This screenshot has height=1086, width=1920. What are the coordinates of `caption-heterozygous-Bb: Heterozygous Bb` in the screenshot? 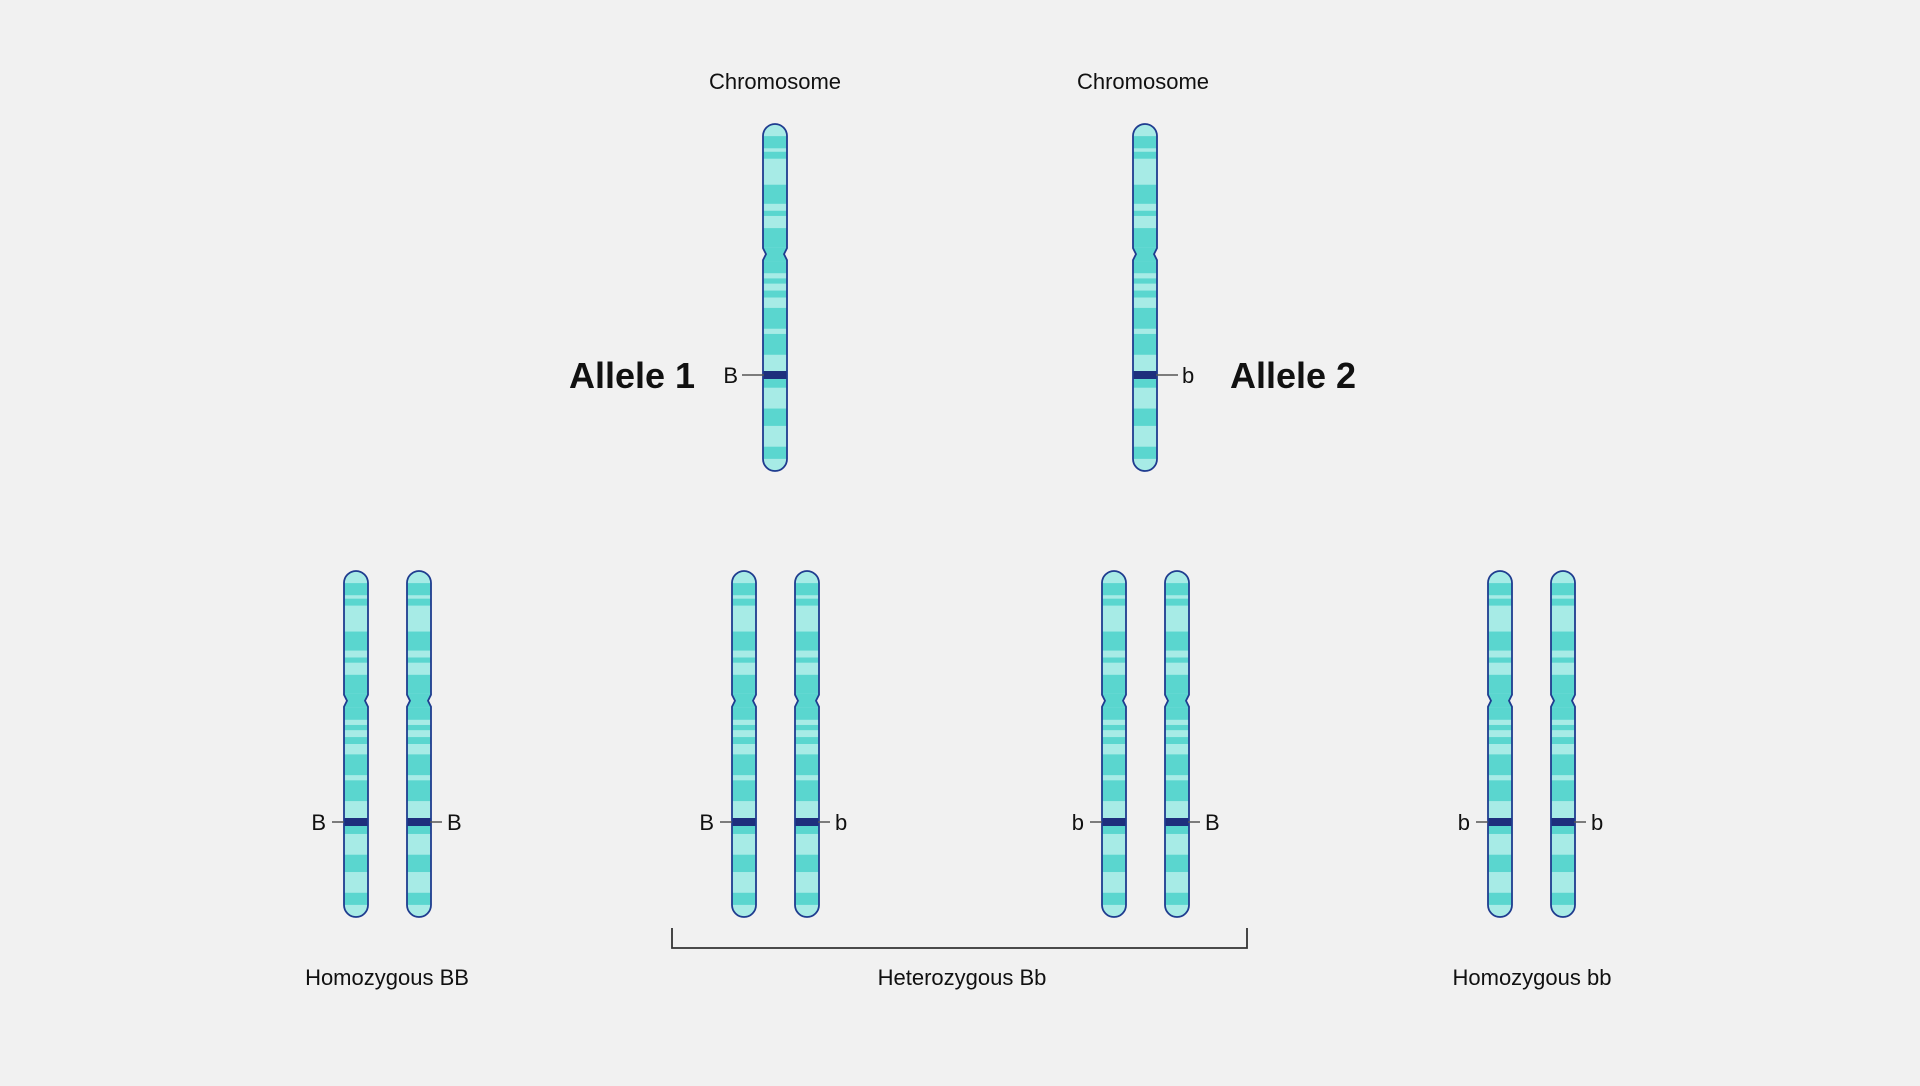 It's located at (962, 977).